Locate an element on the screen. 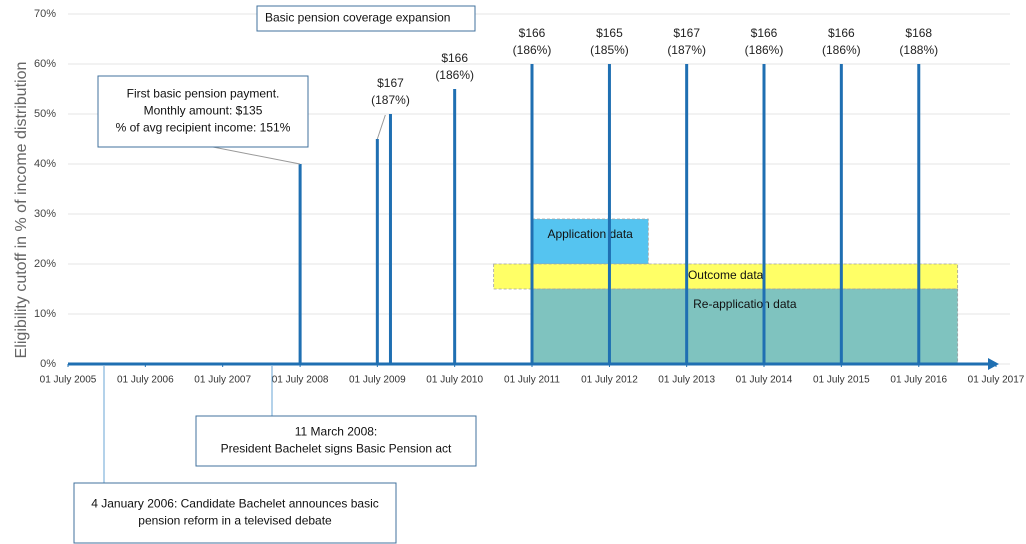 The image size is (1026, 544). bar-label: $168 is located at coordinates (918, 33).